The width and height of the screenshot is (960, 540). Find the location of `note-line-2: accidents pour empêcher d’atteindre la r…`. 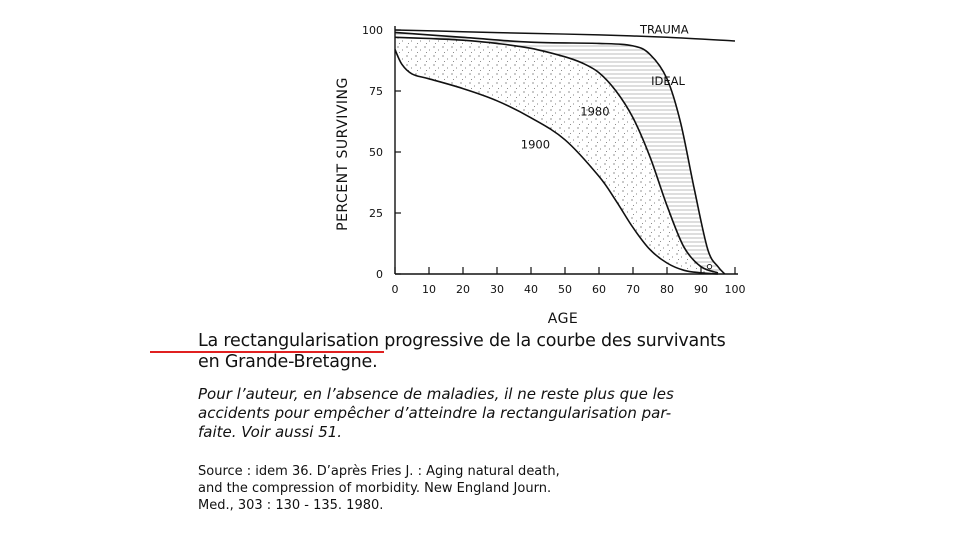

note-line-2: accidents pour empêcher d’atteindre la r… is located at coordinates (435, 413).